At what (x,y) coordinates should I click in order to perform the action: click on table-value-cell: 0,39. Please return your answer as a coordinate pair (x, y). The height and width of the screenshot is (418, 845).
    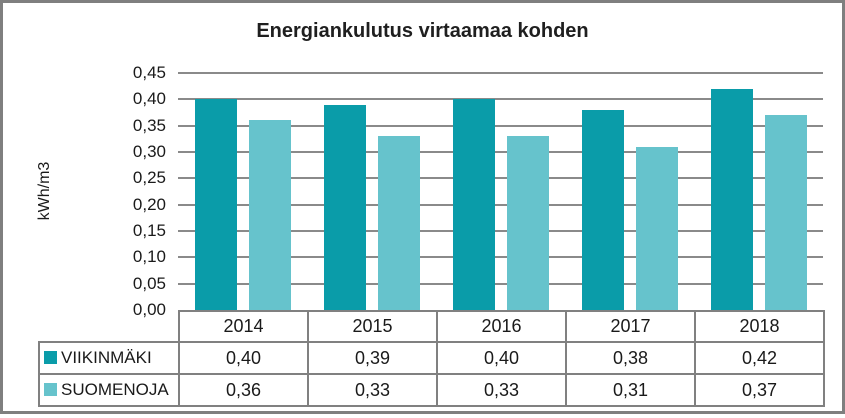
    Looking at the image, I should click on (372, 358).